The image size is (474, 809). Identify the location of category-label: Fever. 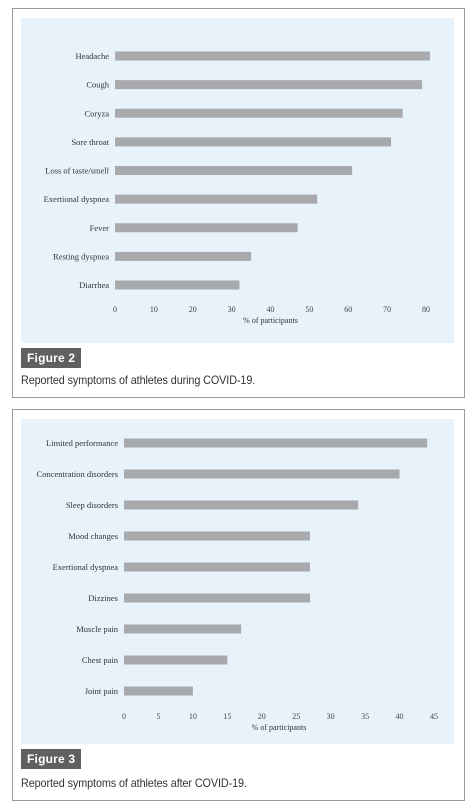
(100, 228).